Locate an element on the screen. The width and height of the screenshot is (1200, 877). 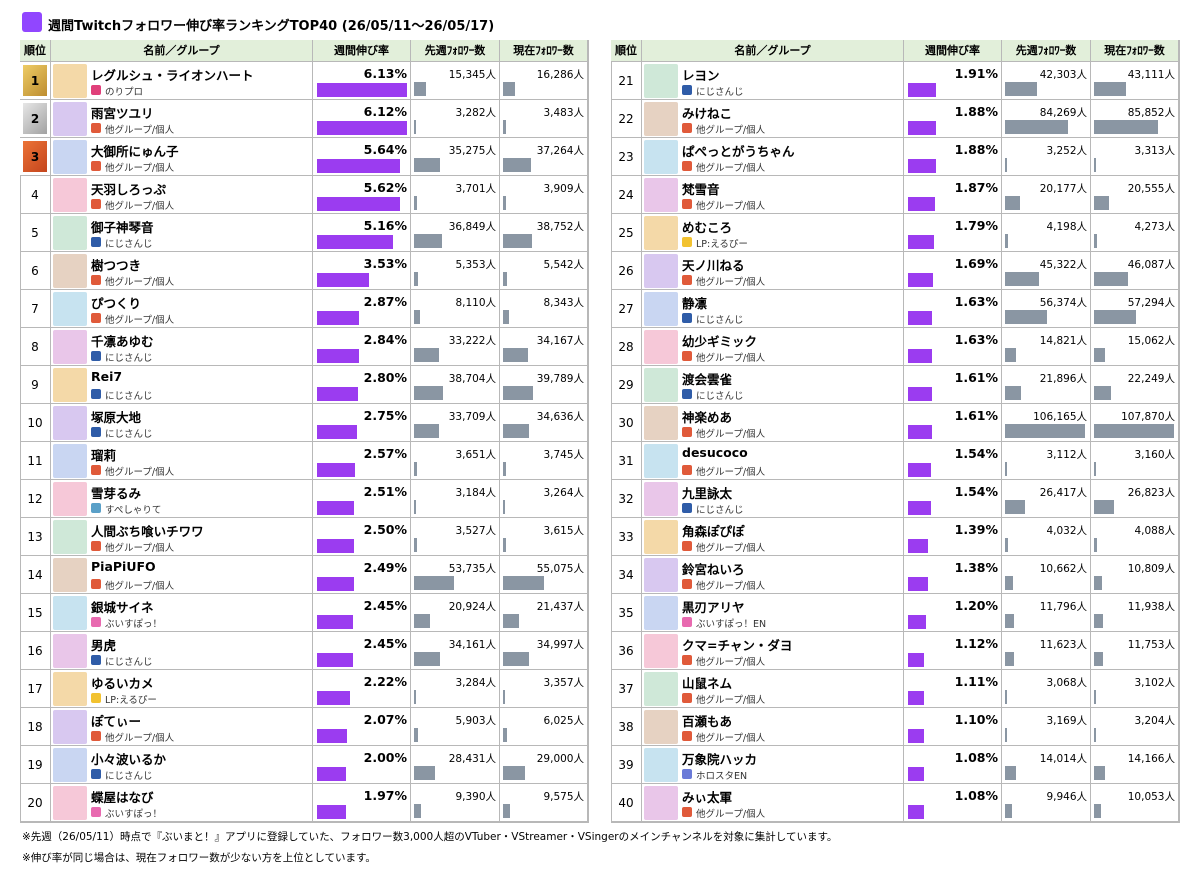
prev-followers: 3,068人 is located at coordinates (1066, 683).